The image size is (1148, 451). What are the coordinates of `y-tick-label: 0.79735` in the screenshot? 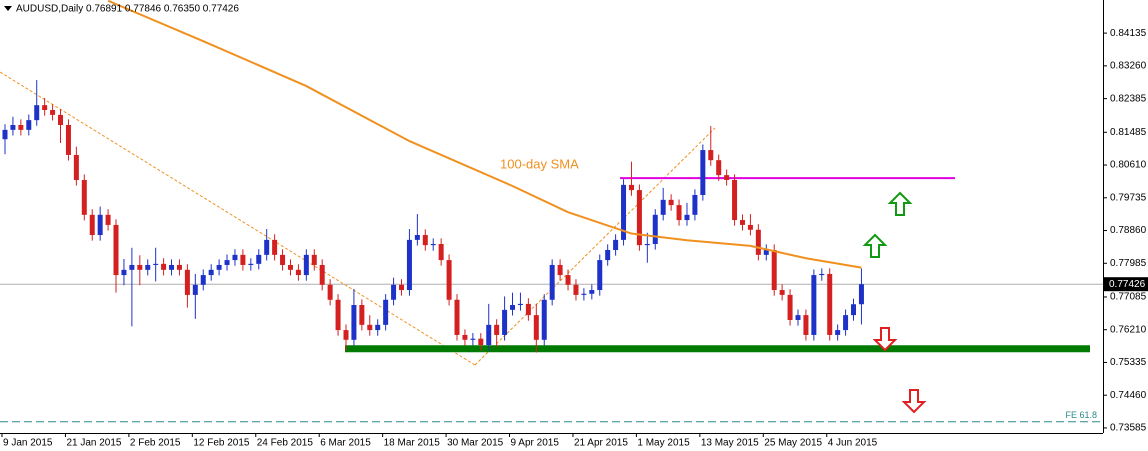 It's located at (1128, 197).